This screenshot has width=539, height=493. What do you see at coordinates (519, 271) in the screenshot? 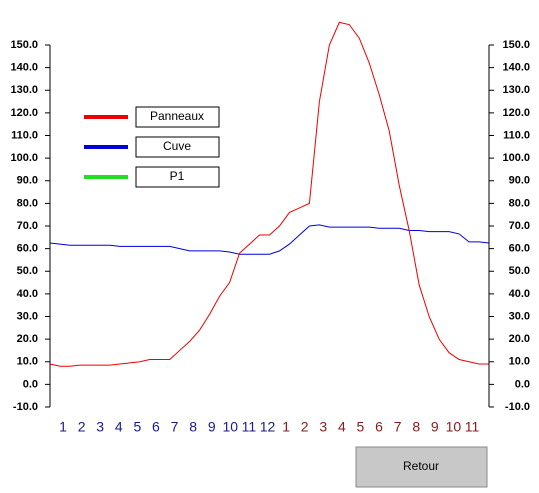
I see `y2-tick-label: 50.0` at bounding box center [519, 271].